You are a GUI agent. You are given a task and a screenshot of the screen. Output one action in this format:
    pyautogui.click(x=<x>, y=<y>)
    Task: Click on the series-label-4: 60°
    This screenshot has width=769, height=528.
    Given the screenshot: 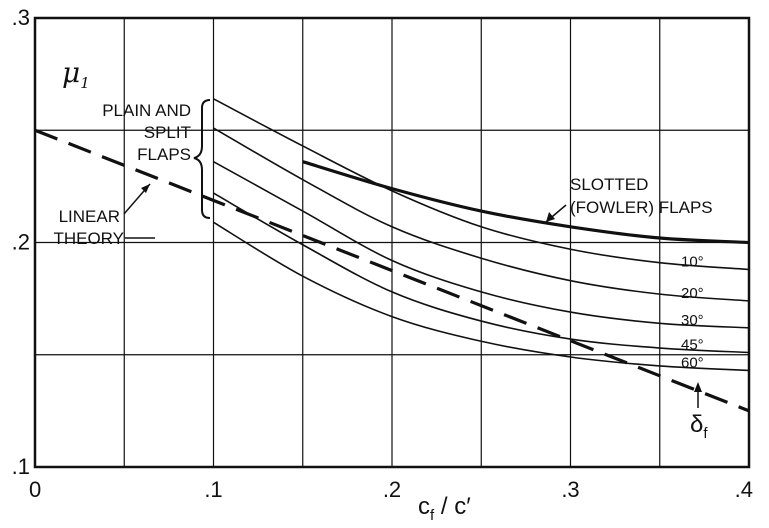 What is the action you would take?
    pyautogui.click(x=692, y=362)
    